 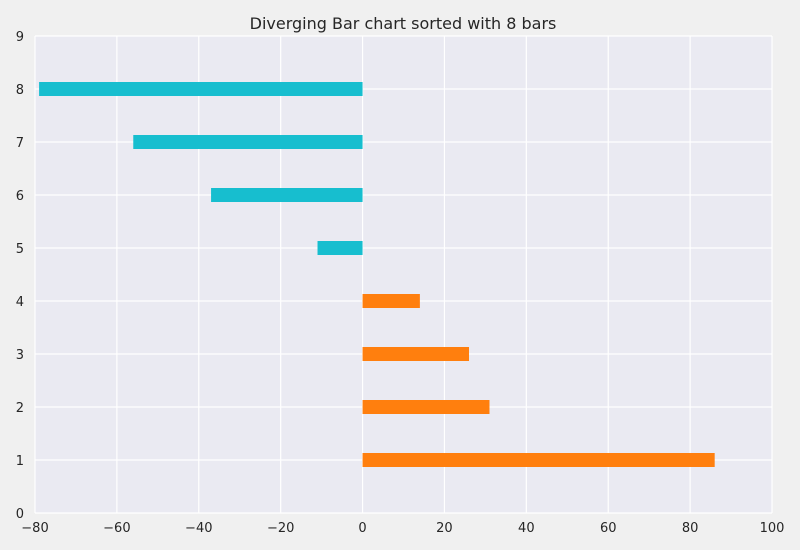 What do you see at coordinates (20, 514) in the screenshot?
I see `y-tick-label: 0` at bounding box center [20, 514].